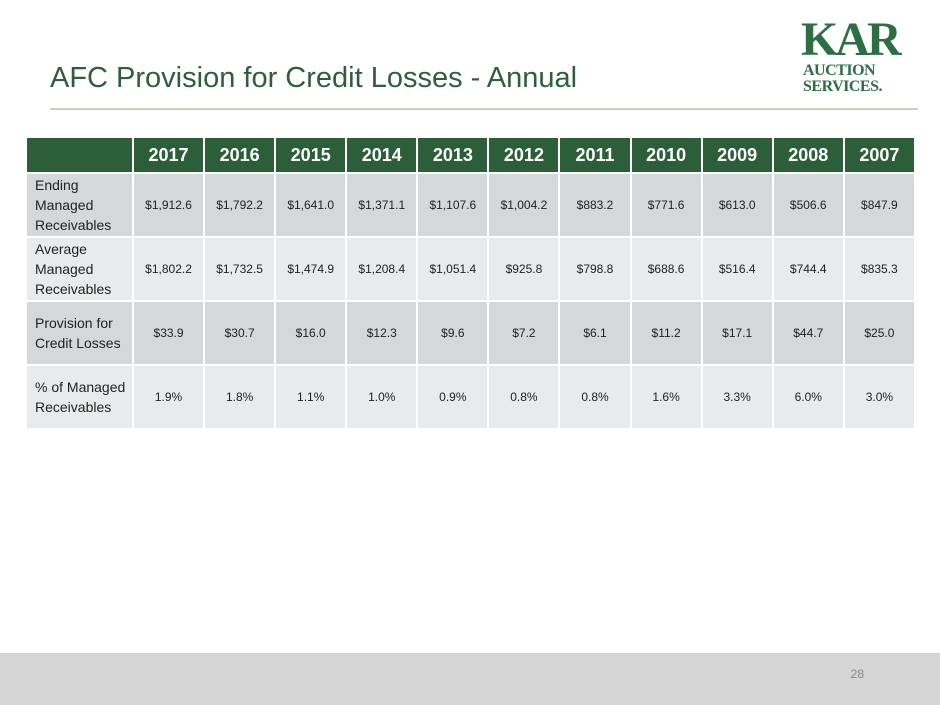 This screenshot has height=705, width=940. I want to click on table-cell: $1,107.6, so click(453, 205).